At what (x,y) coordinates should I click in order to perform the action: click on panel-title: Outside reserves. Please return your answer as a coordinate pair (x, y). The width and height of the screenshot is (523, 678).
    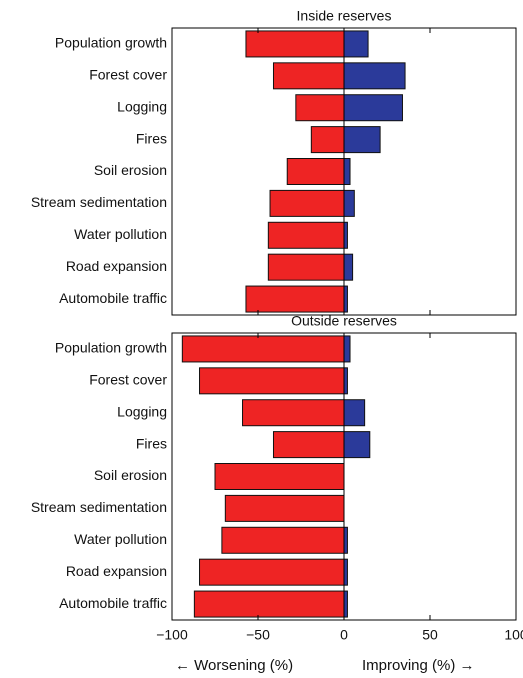
    Looking at the image, I should click on (344, 321).